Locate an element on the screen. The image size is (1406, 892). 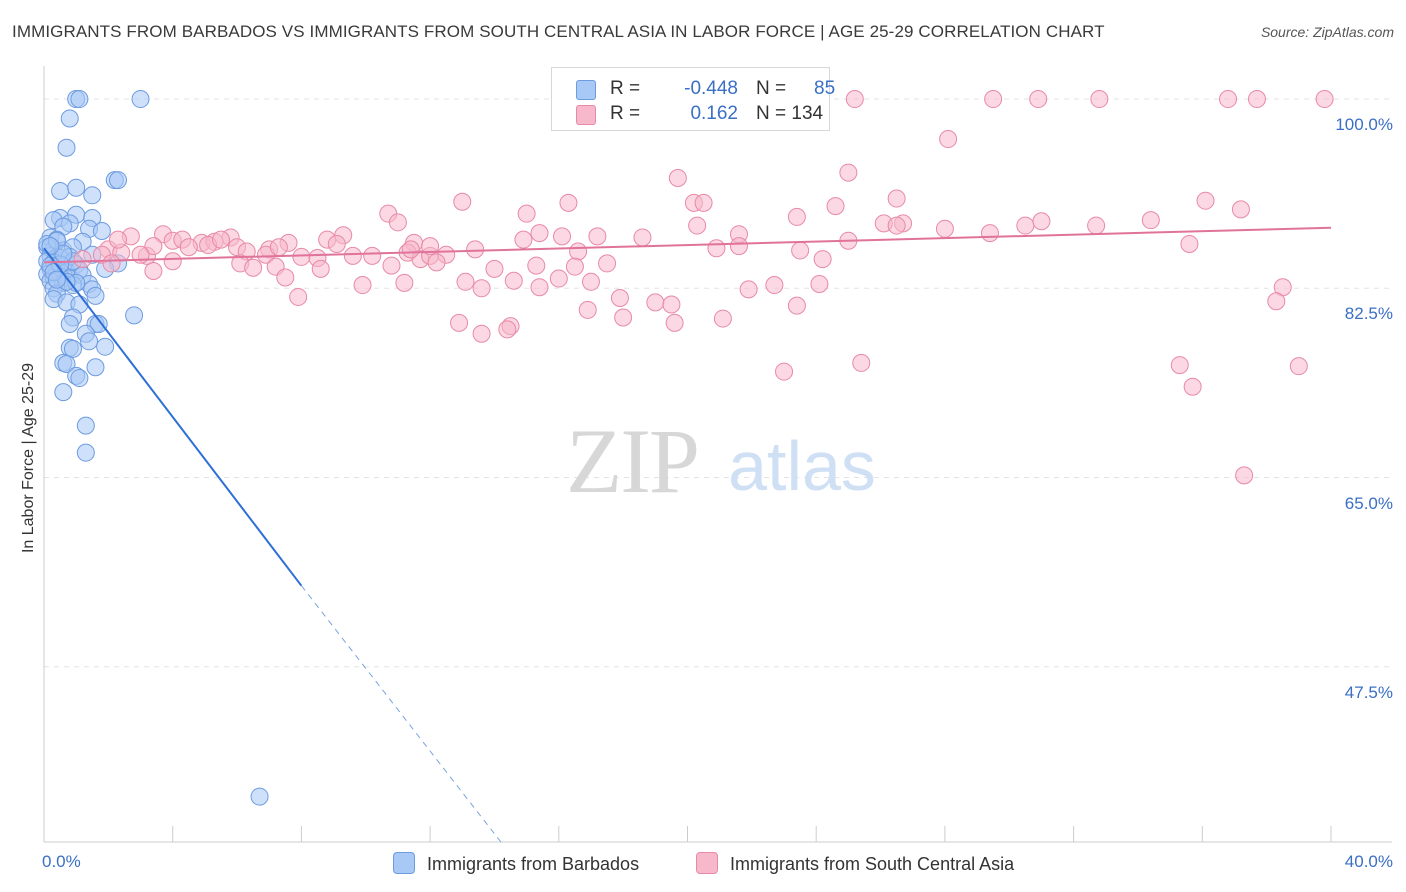
trend-line-barbados-extrapolated is located at coordinates (401, 714).